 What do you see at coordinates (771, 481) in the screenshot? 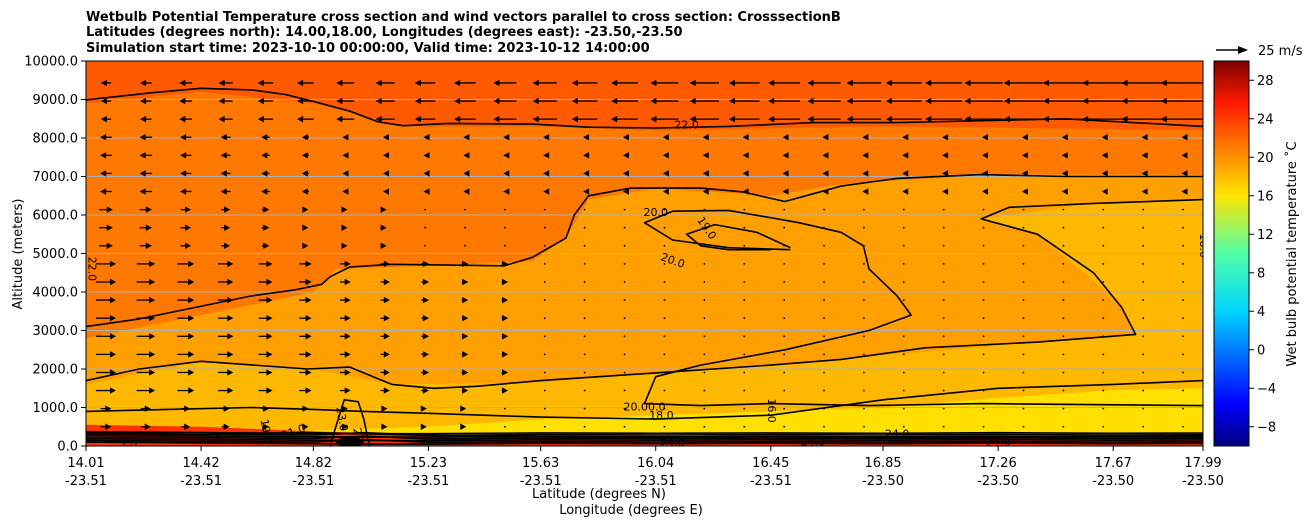
I see `x-tick-label-lon: -23.51` at bounding box center [771, 481].